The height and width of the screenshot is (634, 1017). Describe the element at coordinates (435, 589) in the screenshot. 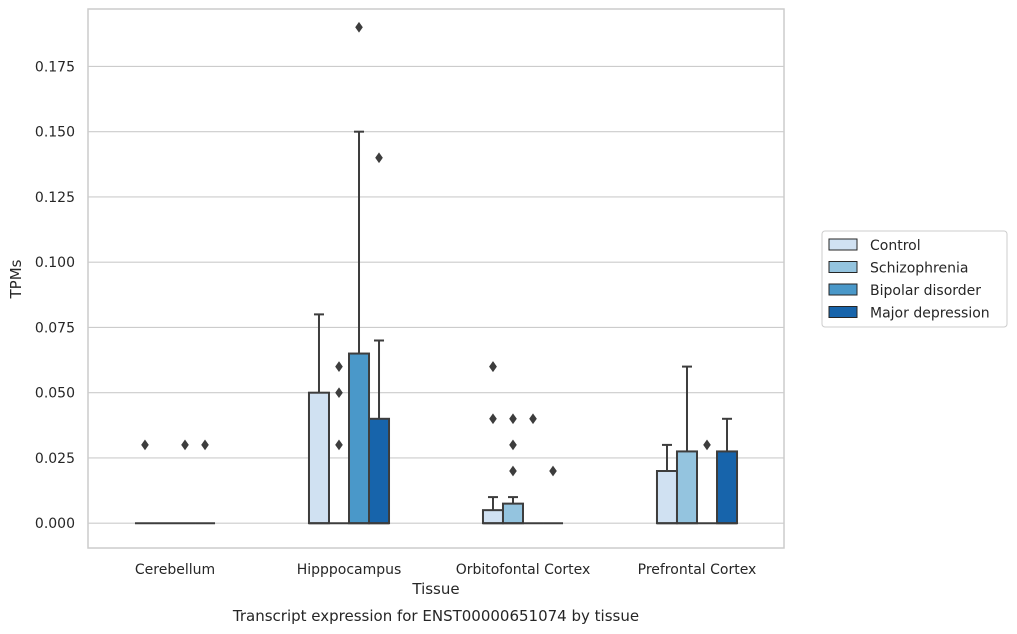

I see `x-axis-label: Tissue` at that location.